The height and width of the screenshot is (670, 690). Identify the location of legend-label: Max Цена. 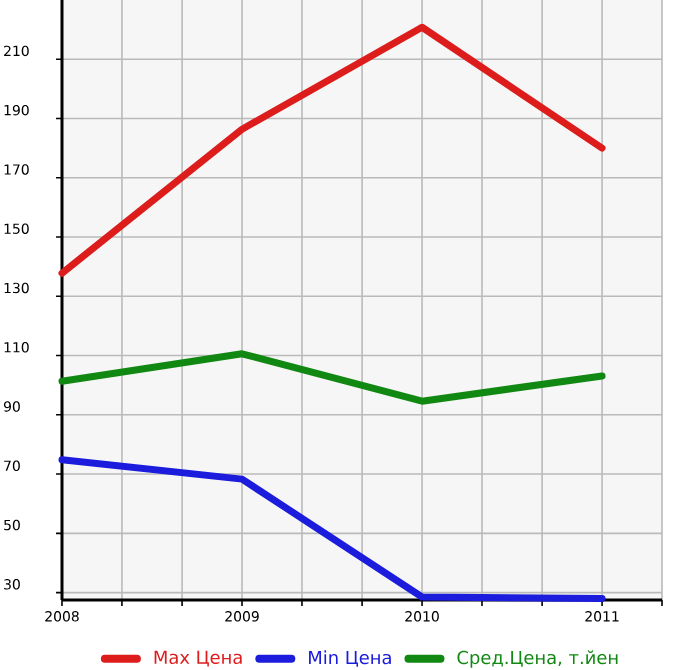
(198, 658).